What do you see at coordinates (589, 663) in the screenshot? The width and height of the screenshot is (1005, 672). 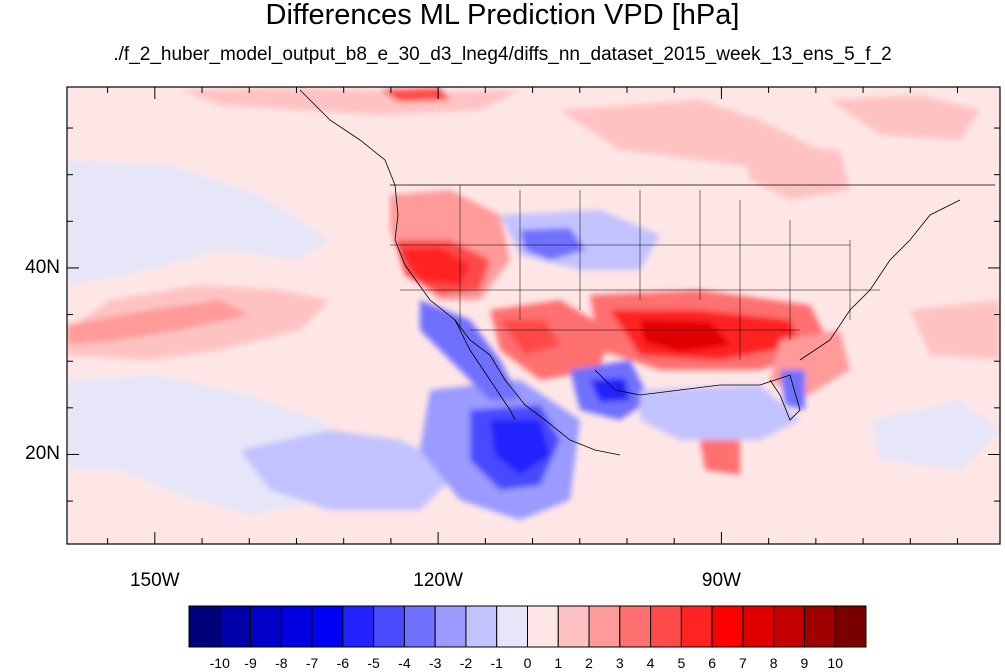 I see `colorbar-label: 2` at bounding box center [589, 663].